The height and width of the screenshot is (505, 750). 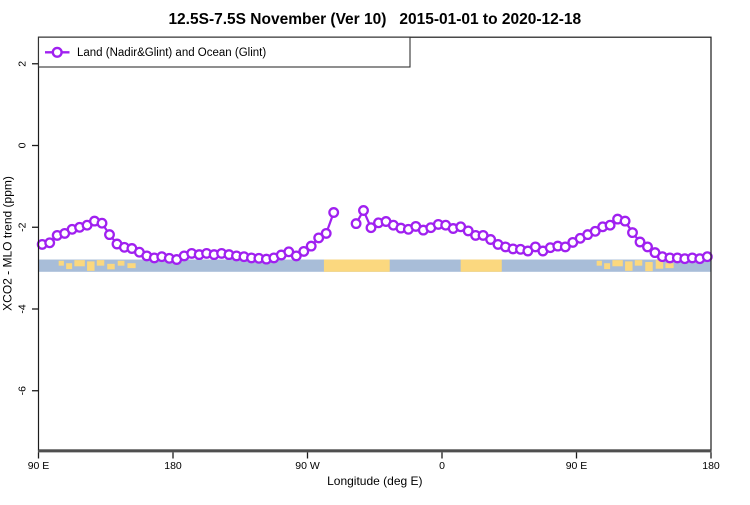 I want to click on y-tick-label: 2, so click(x=23, y=64).